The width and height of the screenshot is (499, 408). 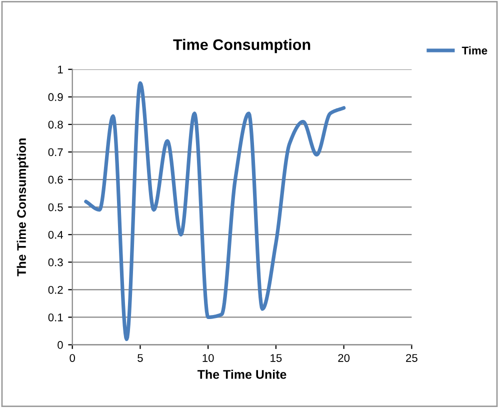 What do you see at coordinates (55, 152) in the screenshot?
I see `y-tick-label: 0.7` at bounding box center [55, 152].